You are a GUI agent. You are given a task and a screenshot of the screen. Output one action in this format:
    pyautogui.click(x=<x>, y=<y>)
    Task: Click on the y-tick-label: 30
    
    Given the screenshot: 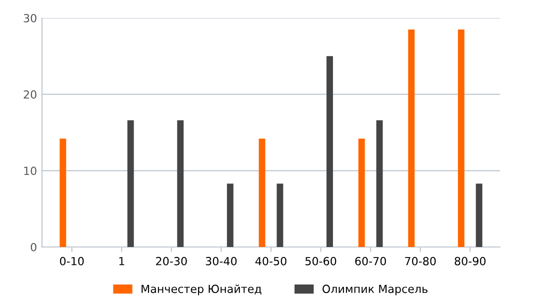 What is the action you would take?
    pyautogui.click(x=30, y=18)
    